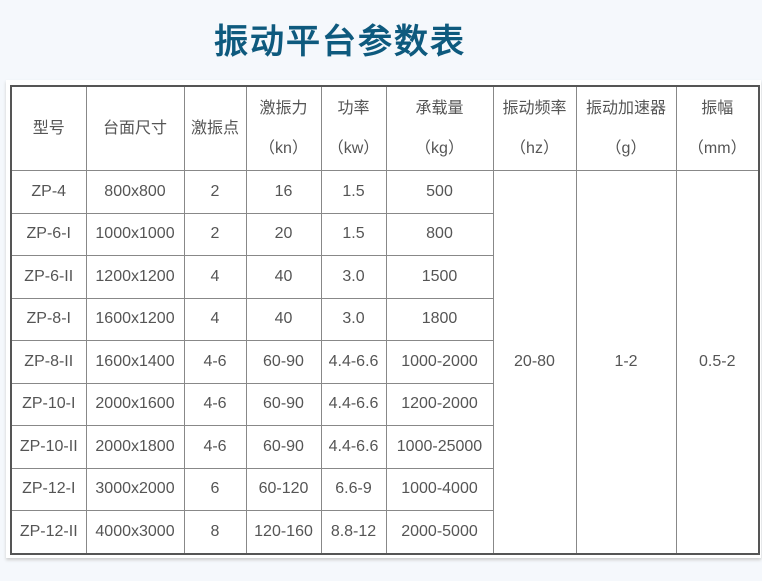 Image resolution: width=762 pixels, height=581 pixels. Describe the element at coordinates (48, 362) in the screenshot. I see `table-cell: ZP-8-II` at that location.